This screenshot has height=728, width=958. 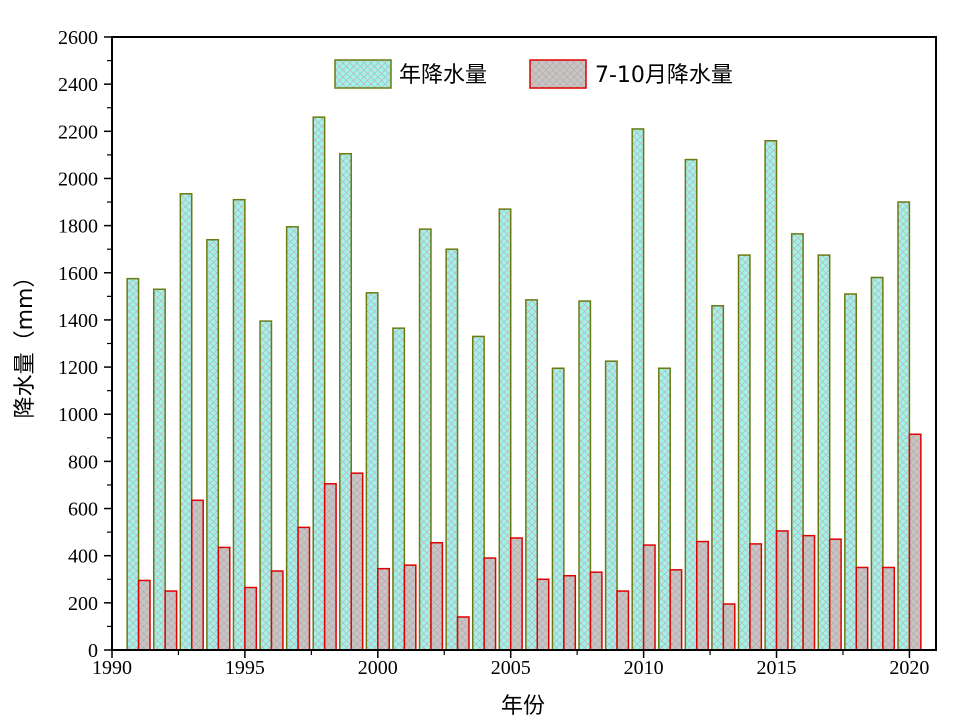 I want to click on bar-annual-2018, so click(x=851, y=472).